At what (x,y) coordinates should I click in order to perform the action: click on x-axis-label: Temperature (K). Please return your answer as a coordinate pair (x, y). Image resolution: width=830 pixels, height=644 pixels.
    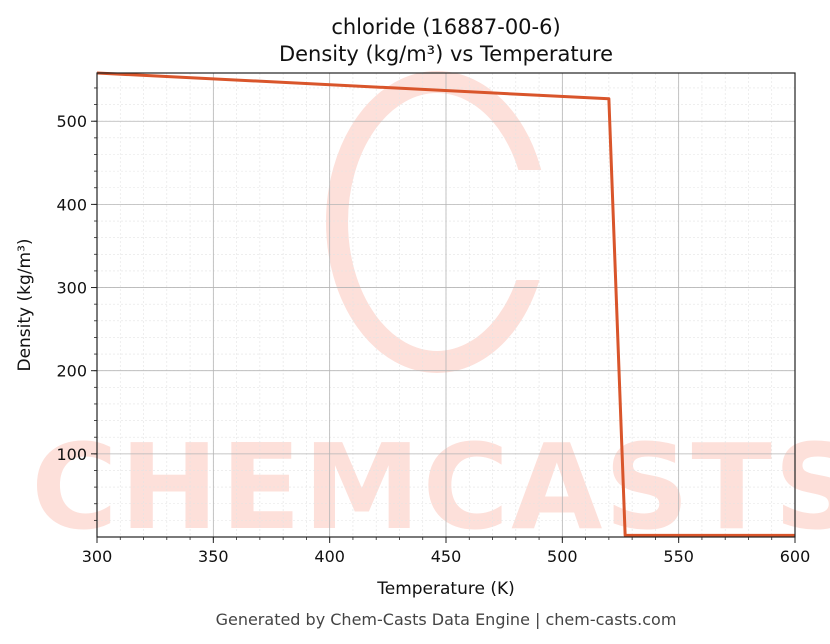
    Looking at the image, I should click on (445, 589).